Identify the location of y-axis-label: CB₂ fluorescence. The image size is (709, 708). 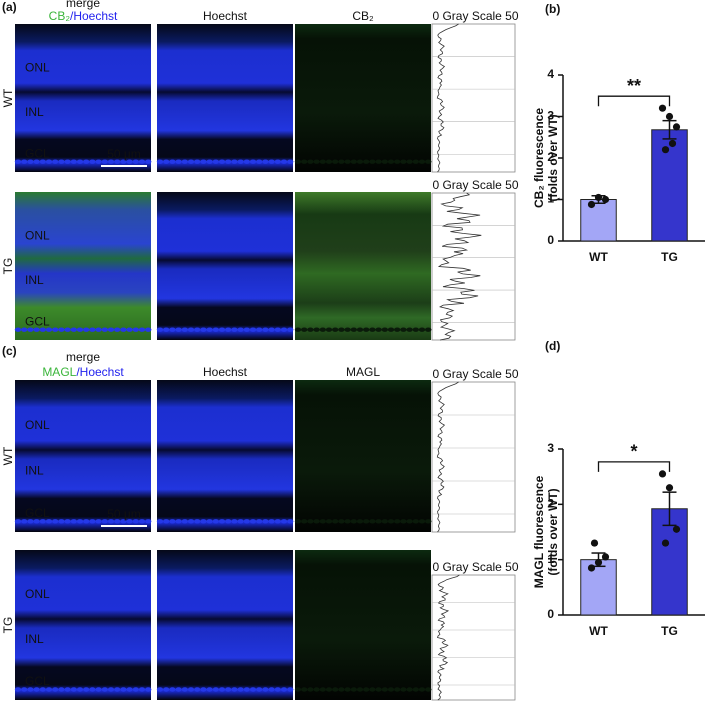
(539, 158).